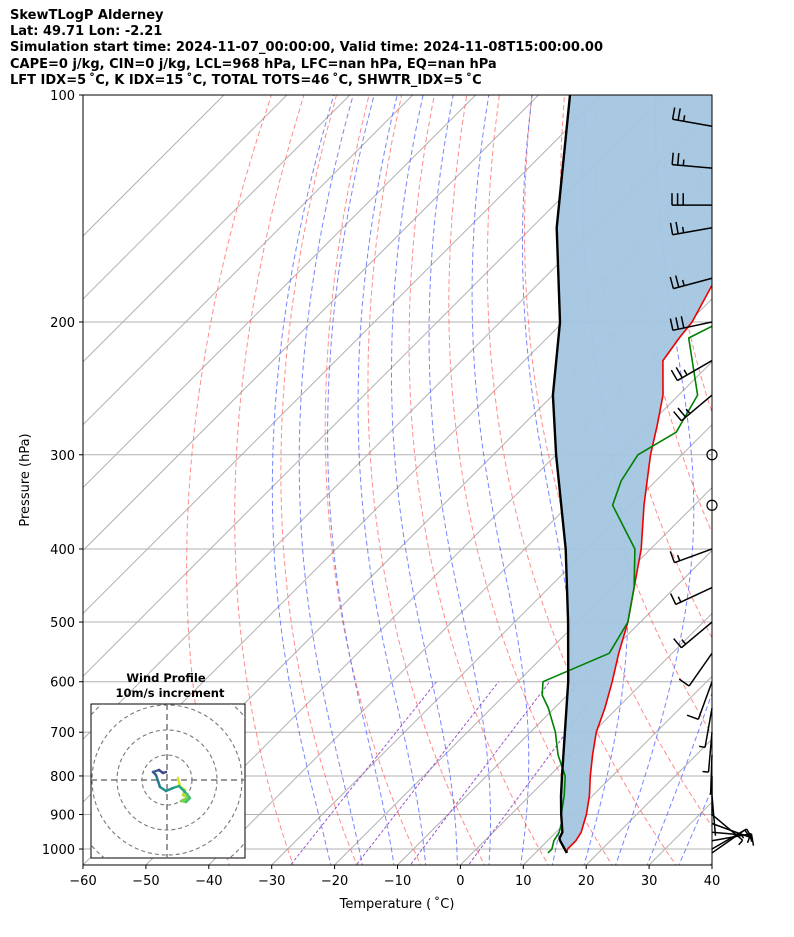 The height and width of the screenshot is (937, 794). Describe the element at coordinates (62, 683) in the screenshot. I see `y-tick-label: 600` at that location.